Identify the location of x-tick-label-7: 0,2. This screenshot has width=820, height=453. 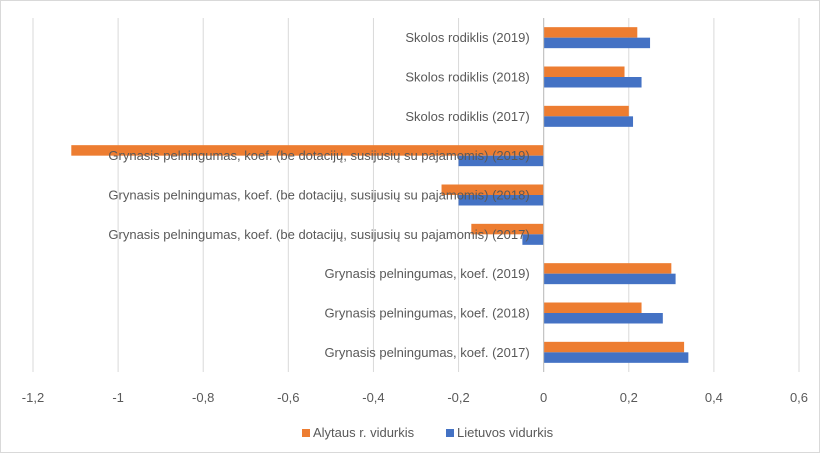
(629, 397).